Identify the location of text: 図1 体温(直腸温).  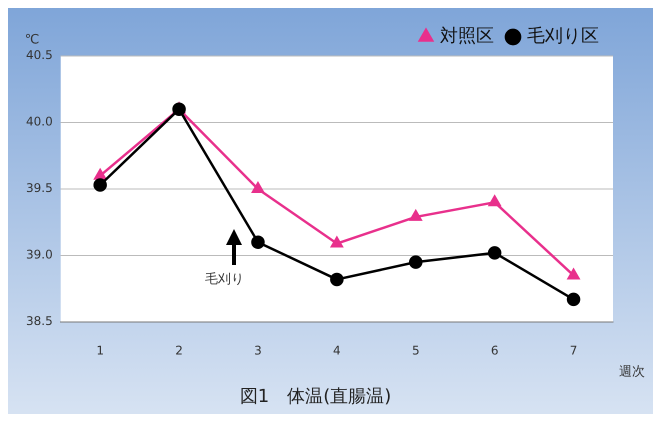
(316, 396).